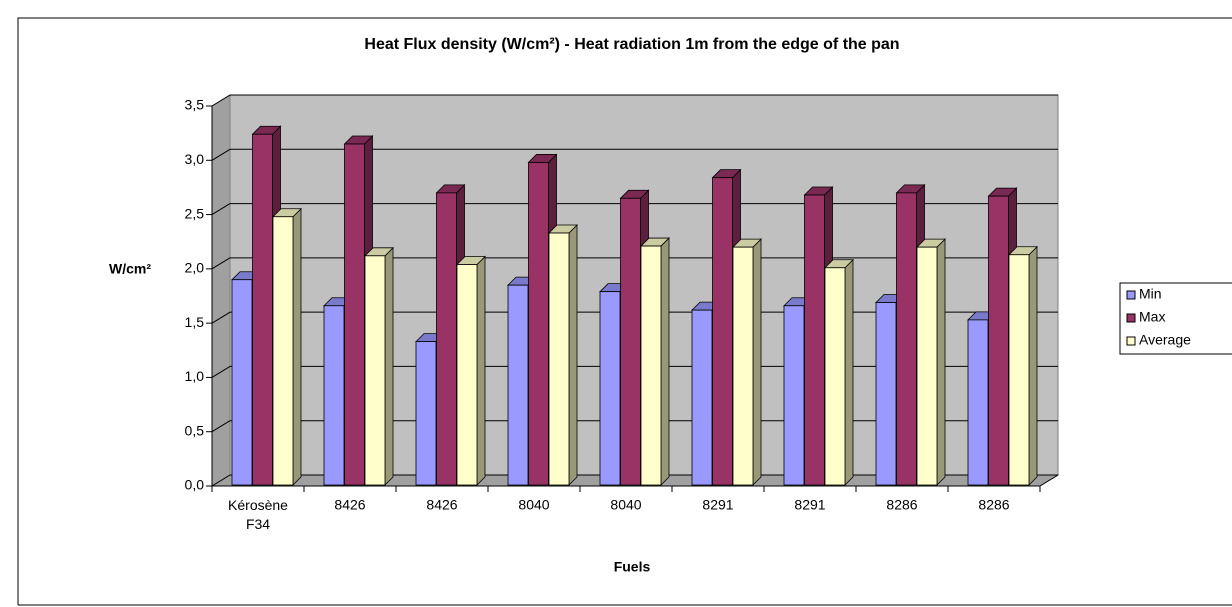 This screenshot has width=1232, height=607. I want to click on legend-label: Average, so click(1165, 340).